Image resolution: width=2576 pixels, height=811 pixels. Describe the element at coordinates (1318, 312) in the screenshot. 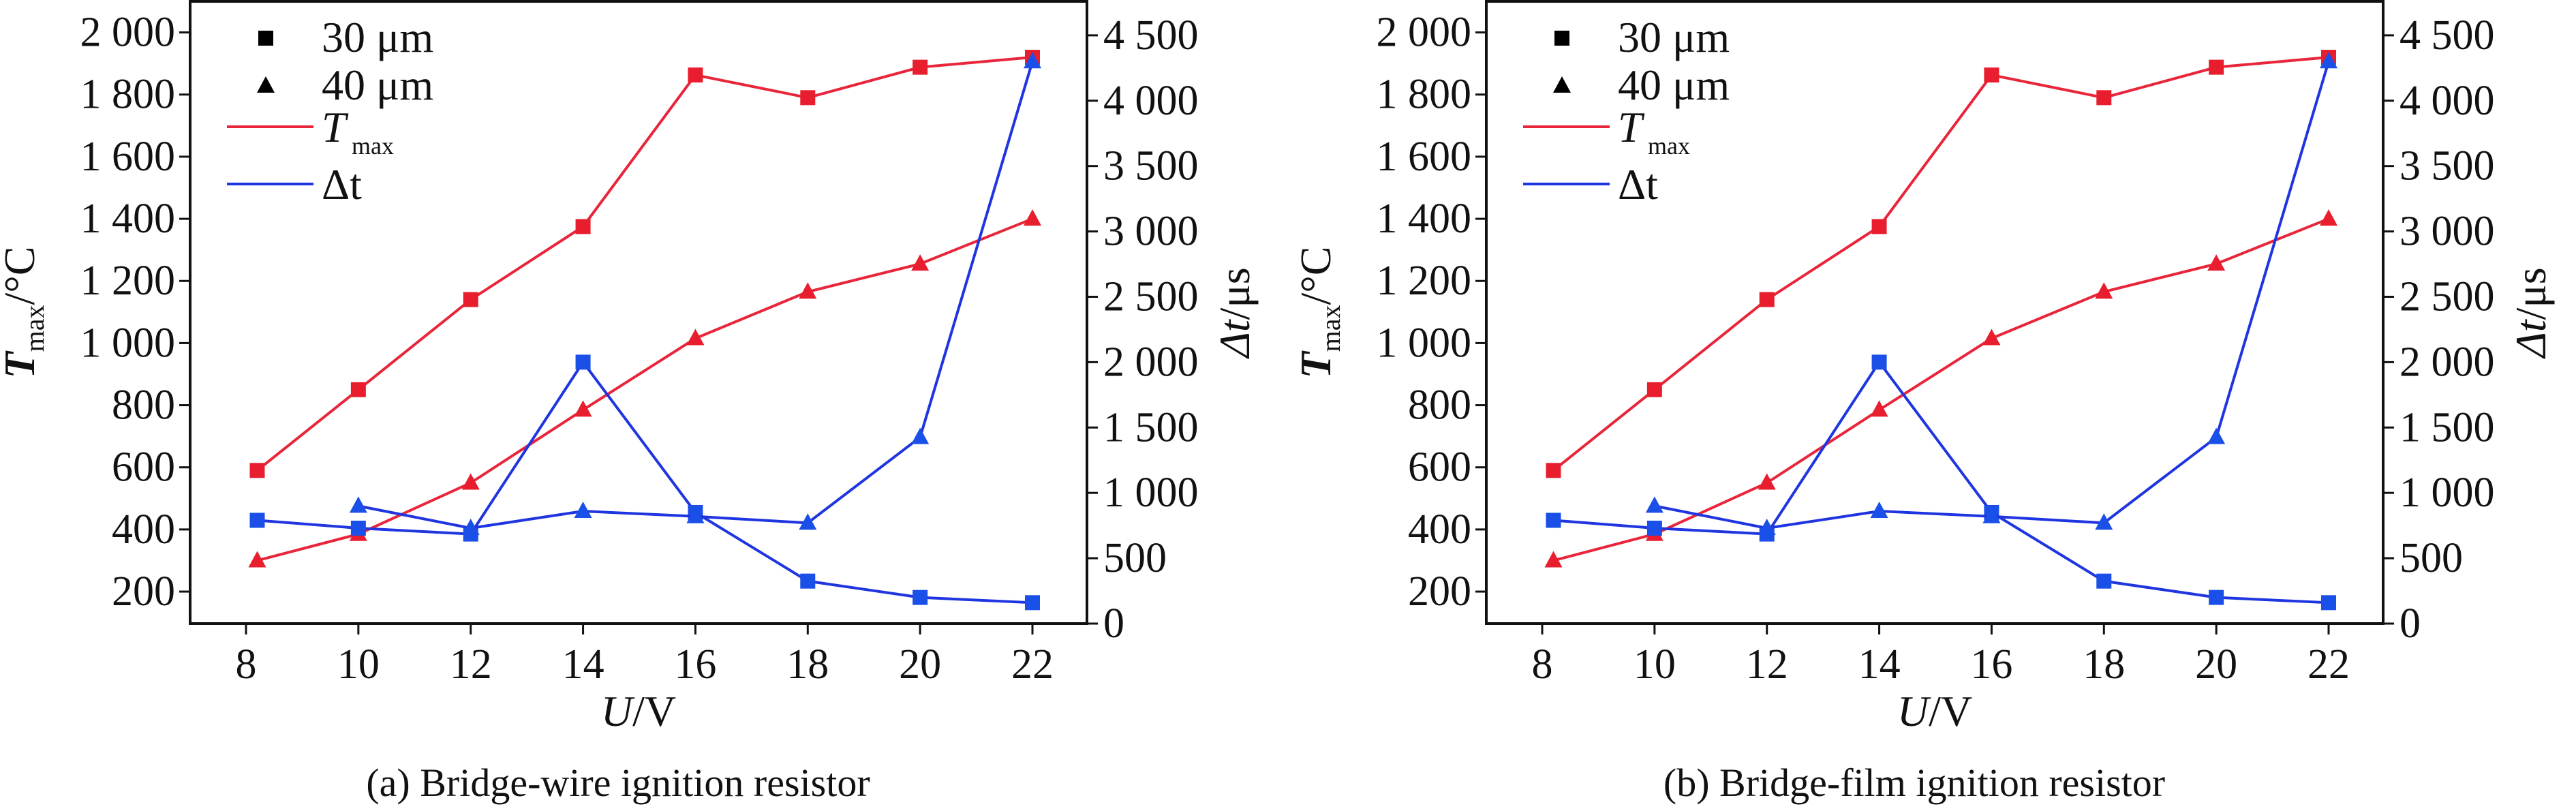

I see `y-left-axis-label: Tmax/°C` at that location.